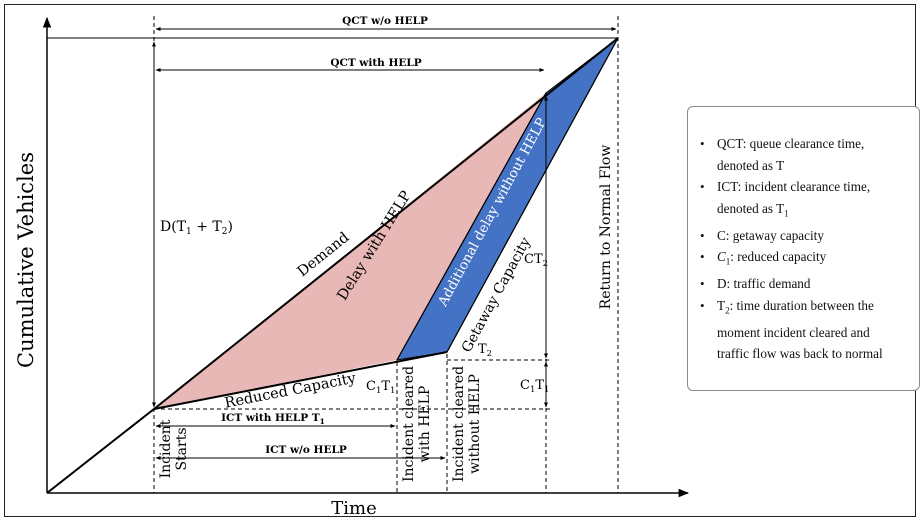 This screenshot has width=922, height=521. What do you see at coordinates (300, 380) in the screenshot?
I see `reduced-capacity-line` at bounding box center [300, 380].